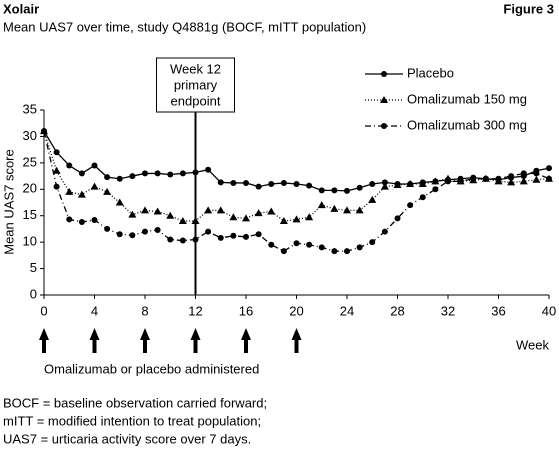 Image resolution: width=559 pixels, height=450 pixels. I want to click on x-tick-label: 40, so click(549, 310).